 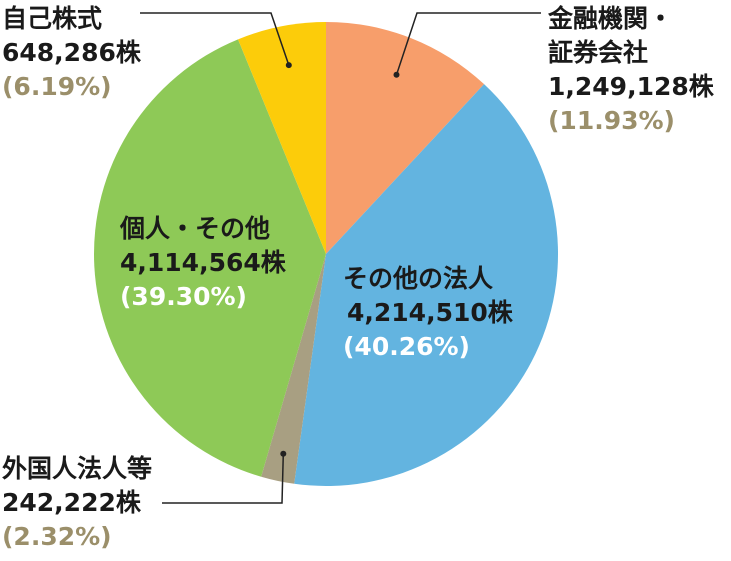 What do you see at coordinates (183, 296) in the screenshot?
I see `label-individual-percent: (39.30%)` at bounding box center [183, 296].